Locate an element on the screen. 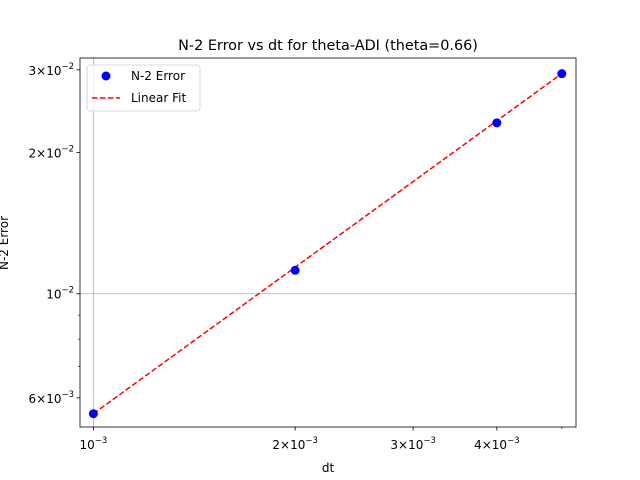  y-tick-label: 10−2 is located at coordinates (60, 294).